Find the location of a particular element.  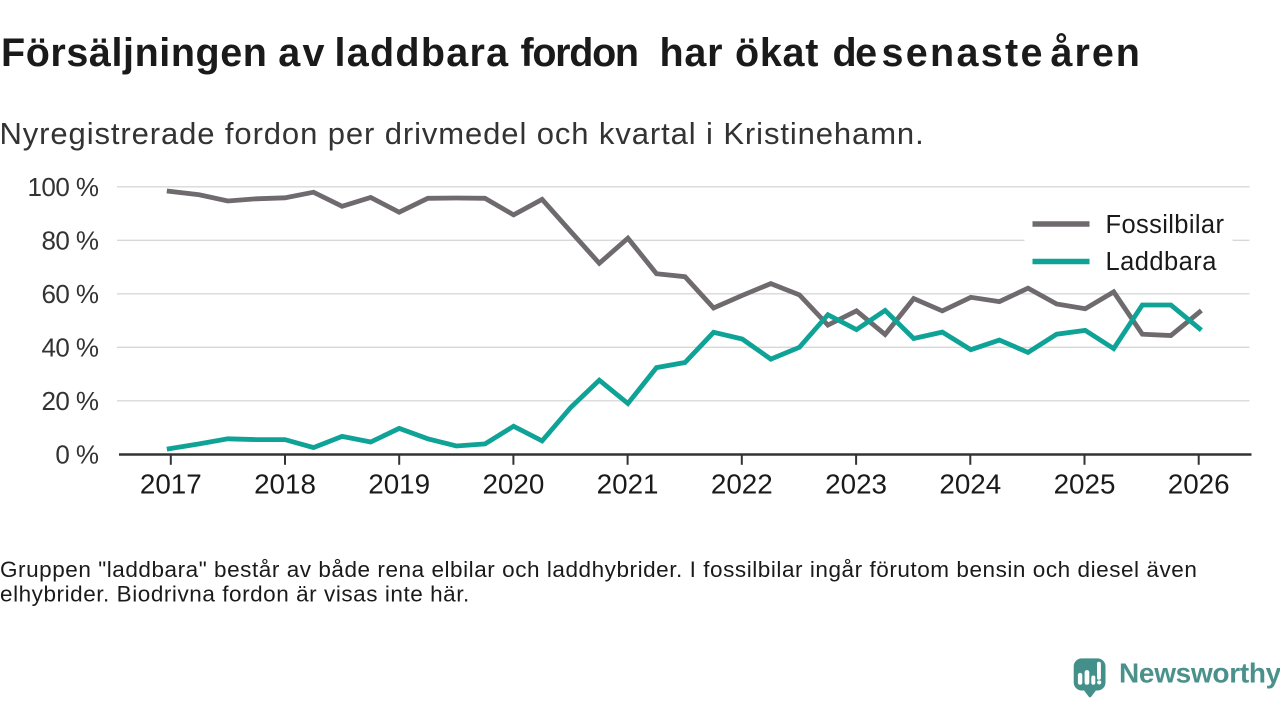

svg-text: 40 % is located at coordinates (69, 348).